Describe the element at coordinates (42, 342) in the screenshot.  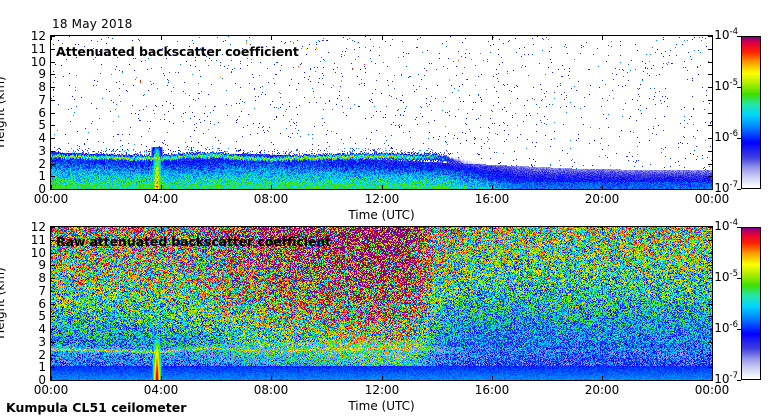
I see `y-tick-label: 3` at that location.